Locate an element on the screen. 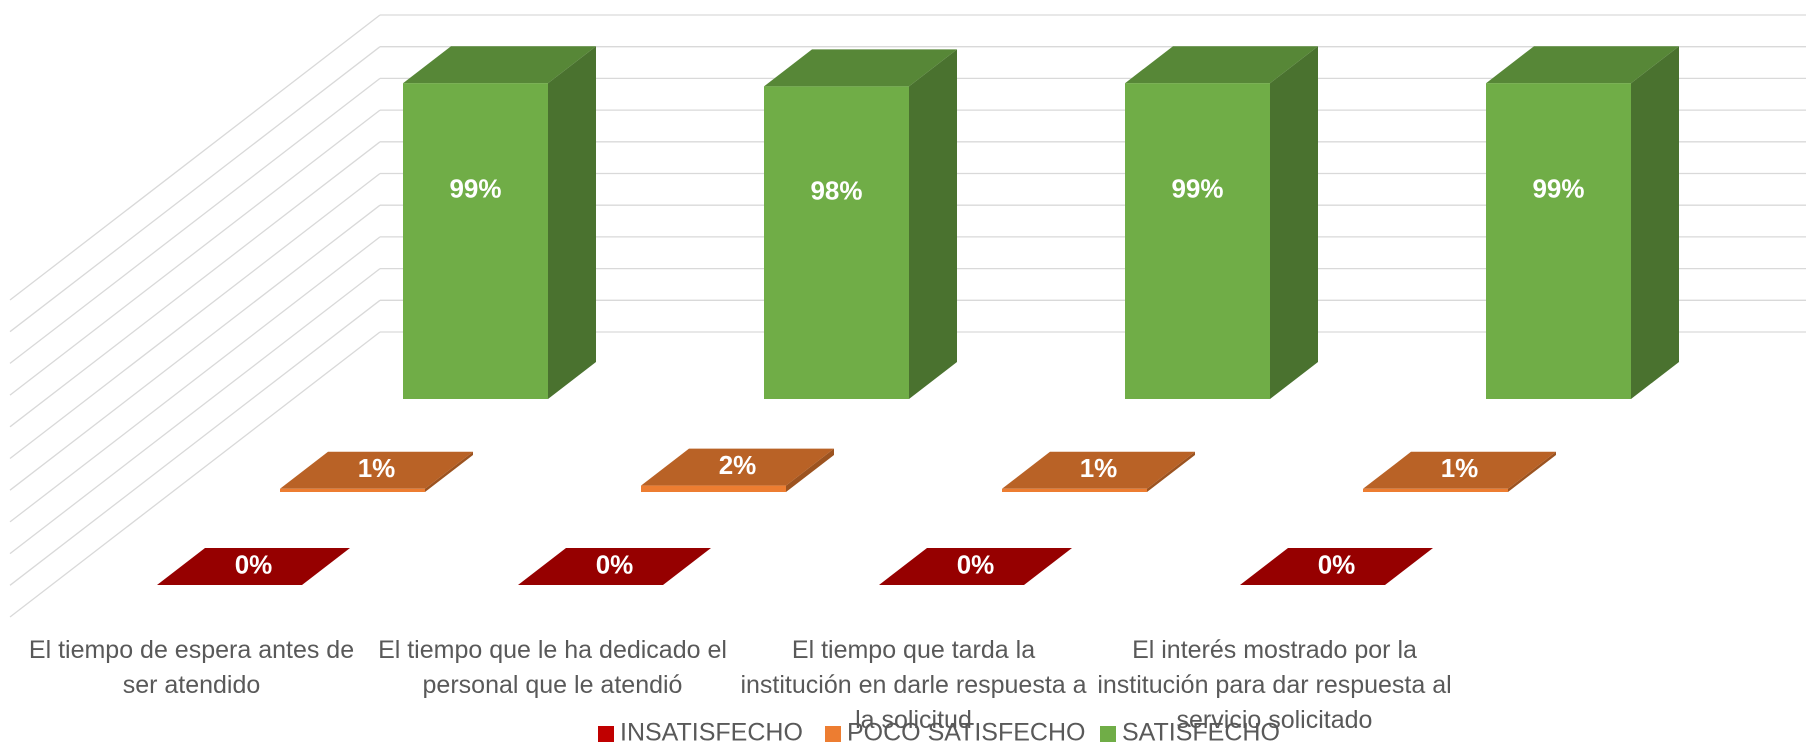  value-label: 98% is located at coordinates (836, 191).